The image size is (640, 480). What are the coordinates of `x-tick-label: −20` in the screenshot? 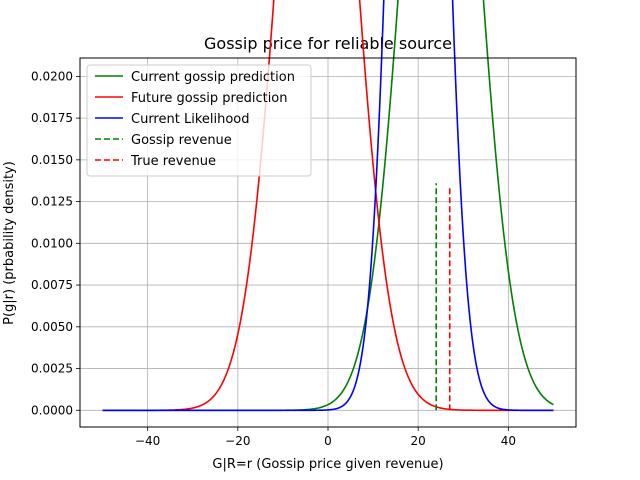 It's located at (237, 441).